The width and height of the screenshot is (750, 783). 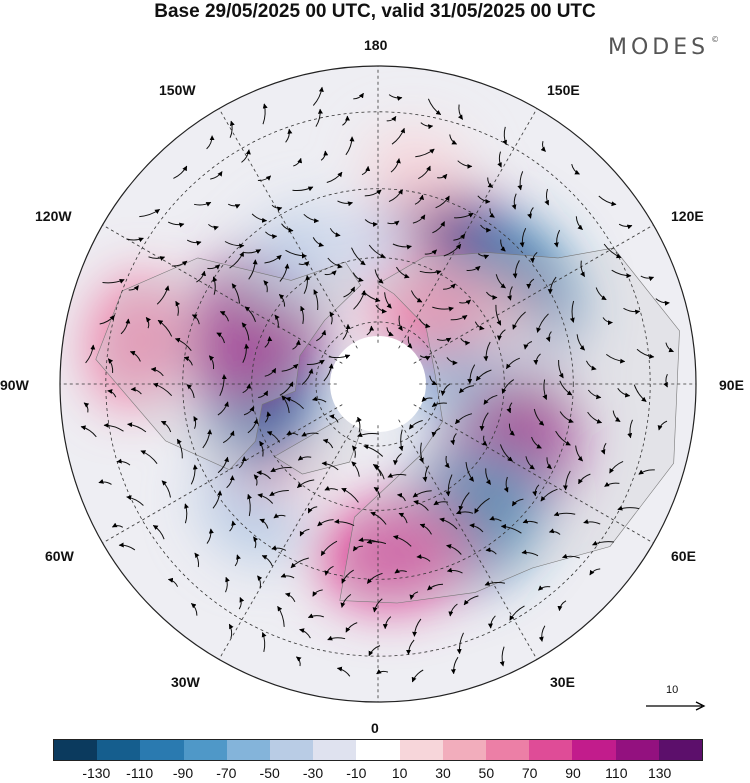 What do you see at coordinates (366, 249) in the screenshot?
I see `anomaly-core` at bounding box center [366, 249].